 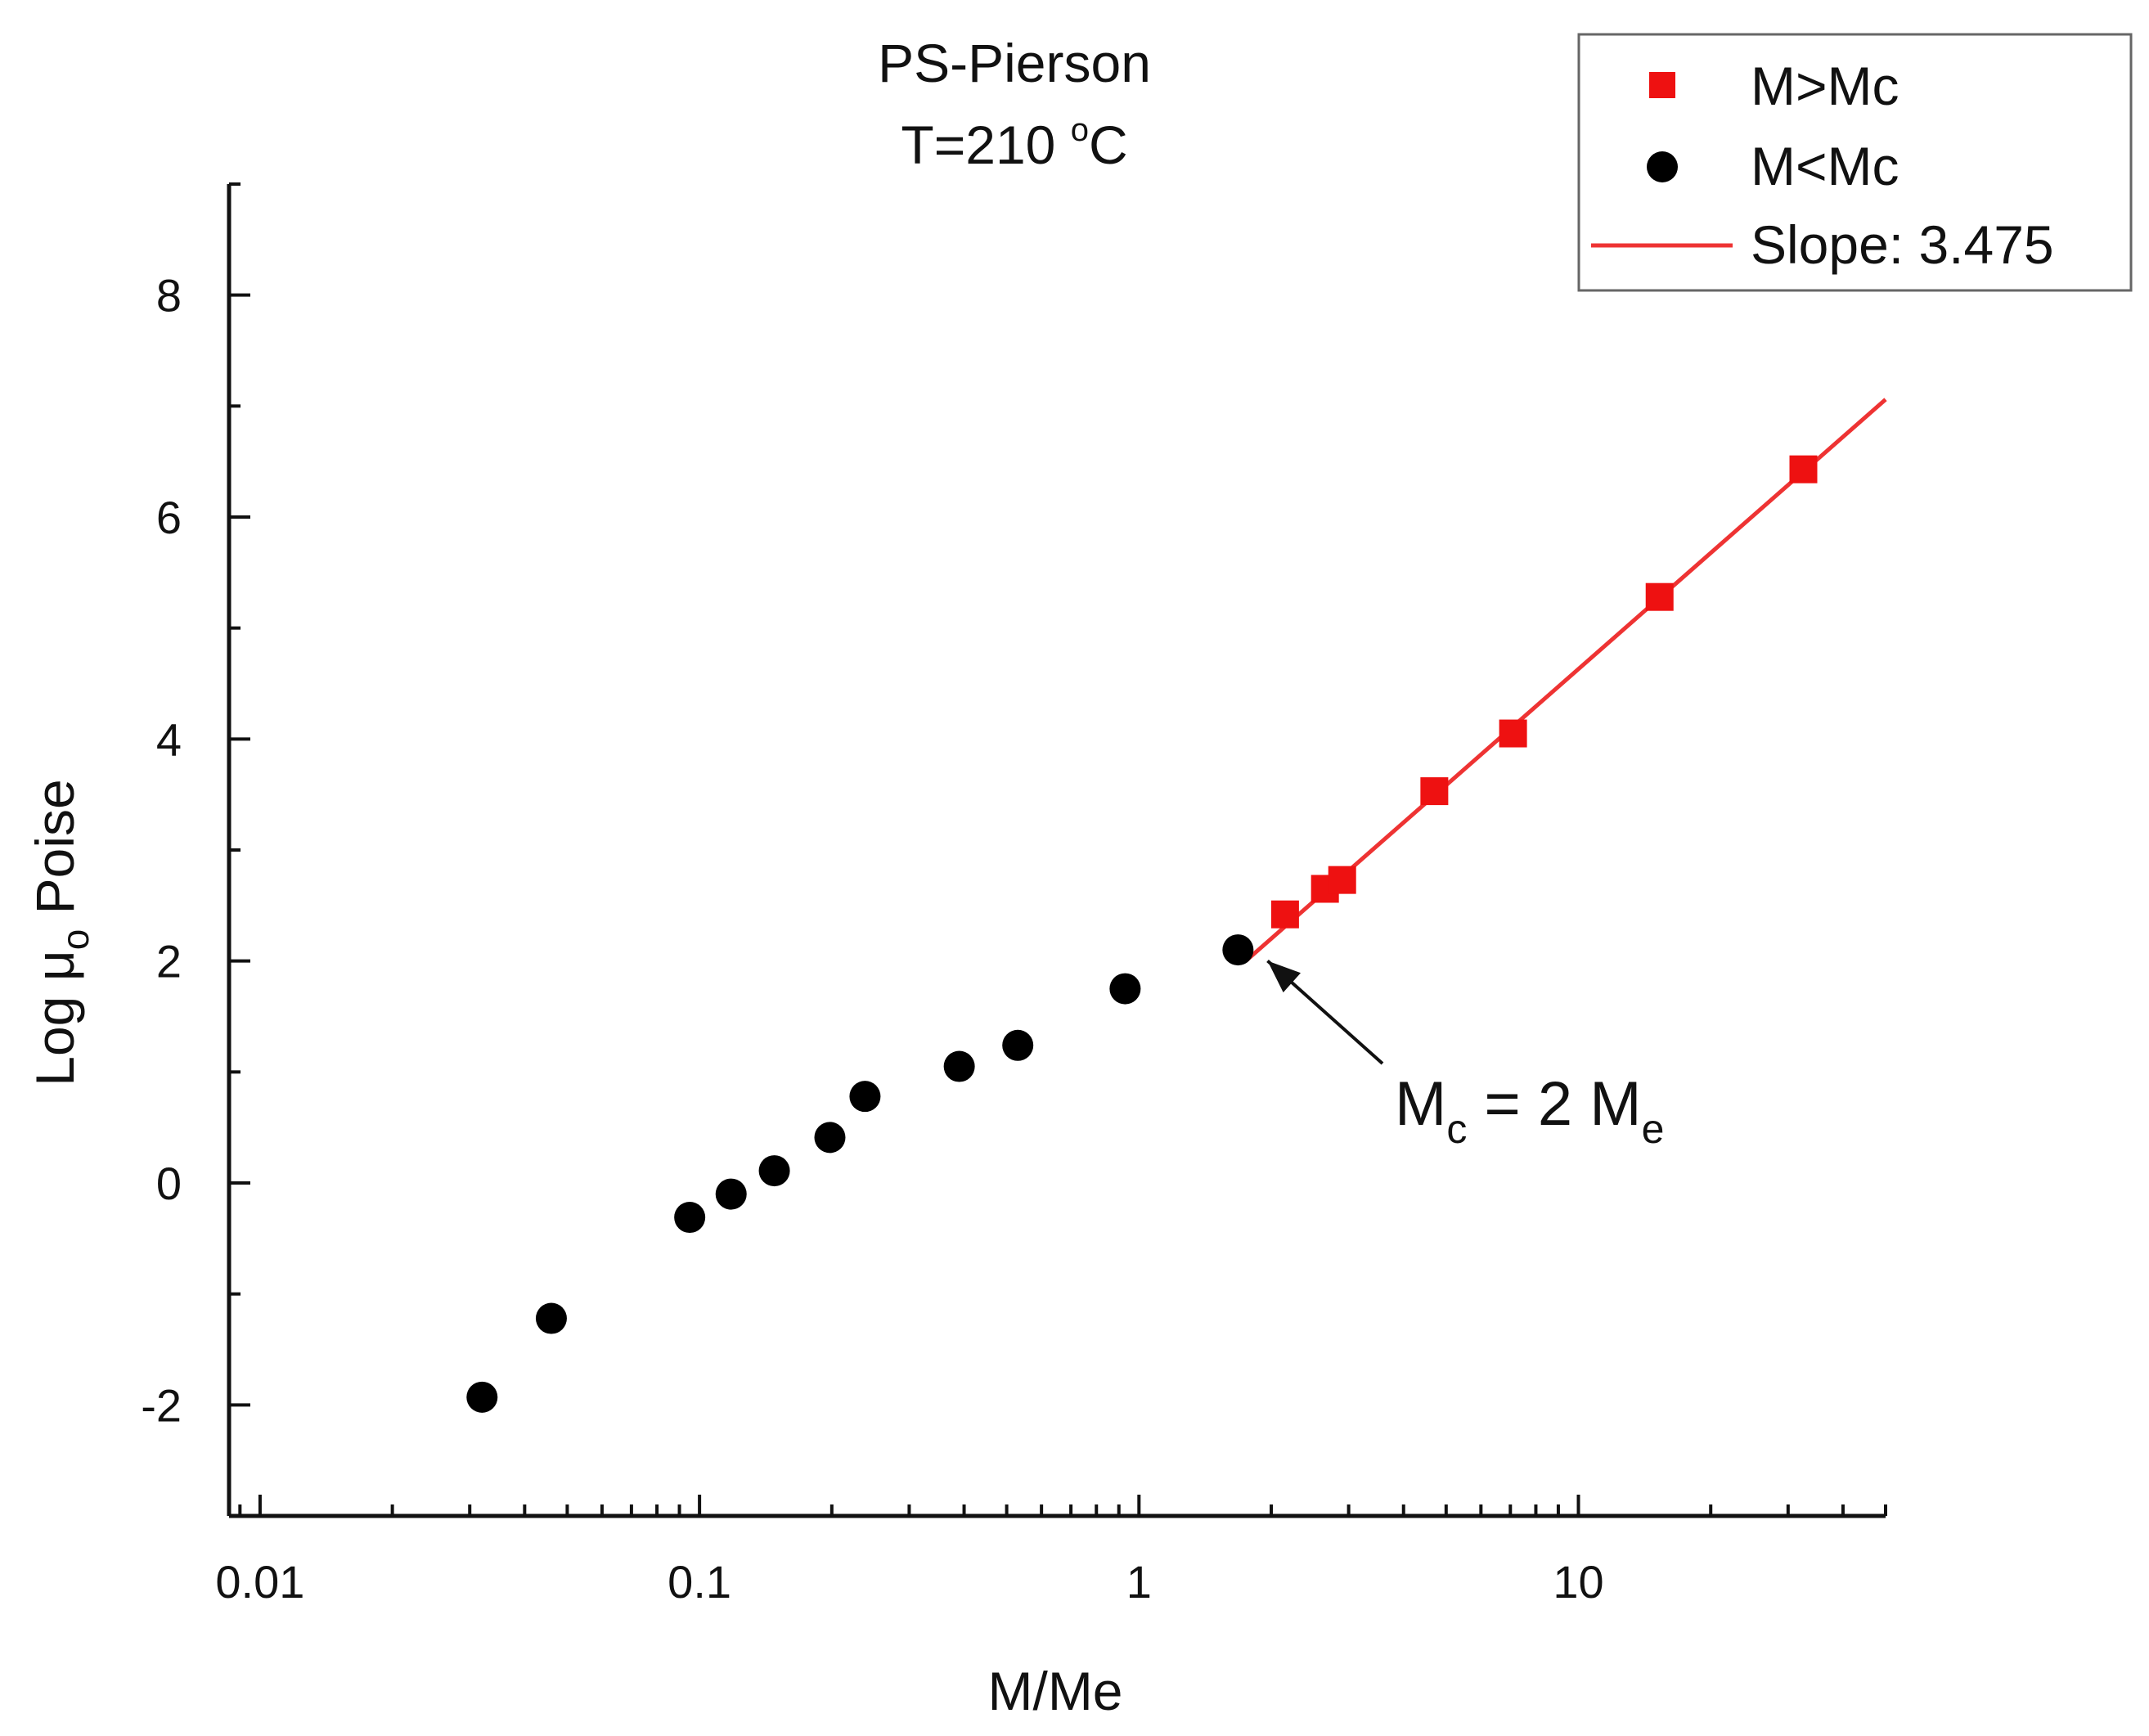 What do you see at coordinates (1653, 1129) in the screenshot?
I see `annotation-e: e` at bounding box center [1653, 1129].